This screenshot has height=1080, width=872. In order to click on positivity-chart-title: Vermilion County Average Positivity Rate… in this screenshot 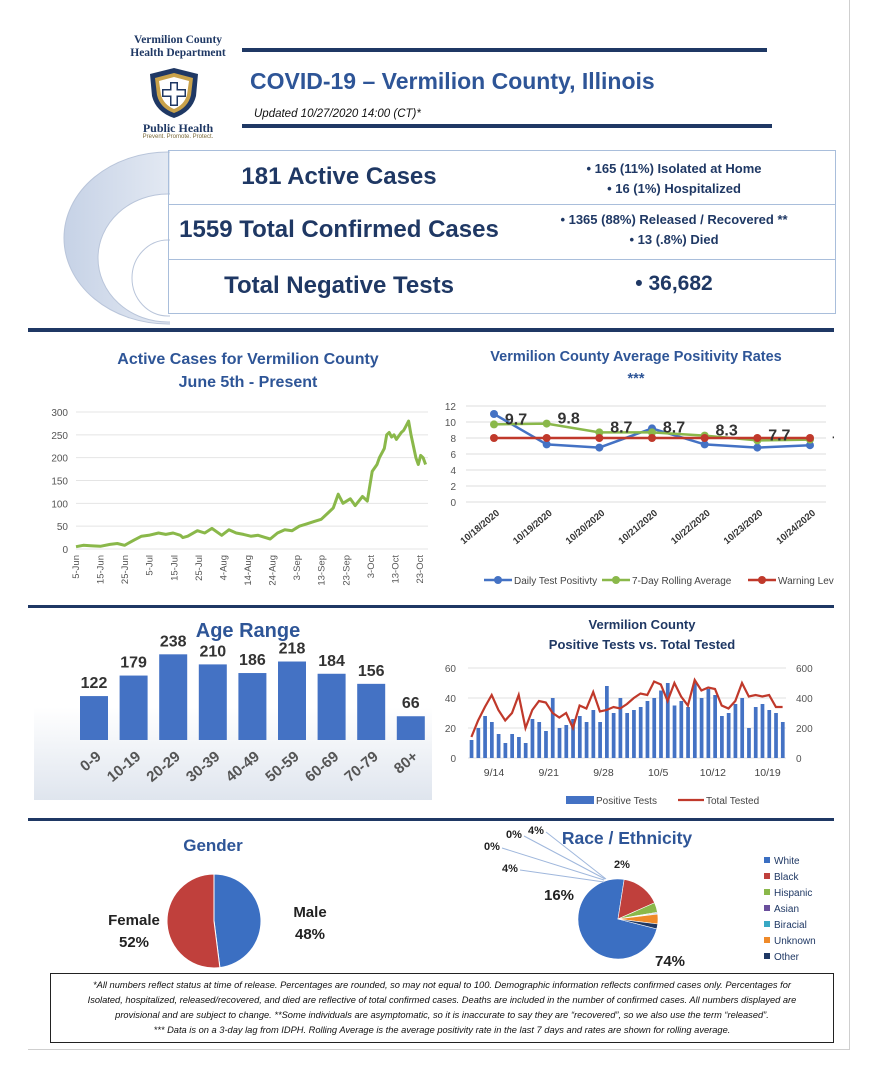, I will do `click(636, 368)`.